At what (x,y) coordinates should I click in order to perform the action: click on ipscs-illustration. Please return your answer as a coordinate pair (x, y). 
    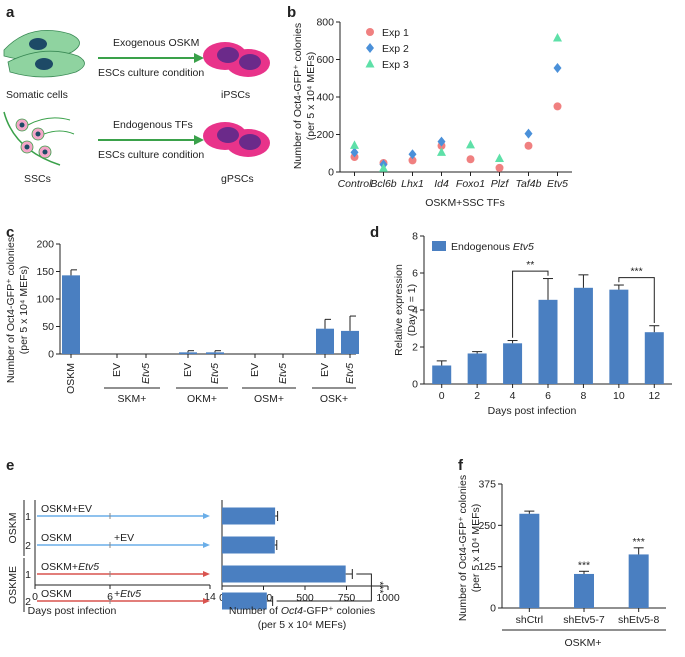
    Looking at the image, I should click on (236, 59).